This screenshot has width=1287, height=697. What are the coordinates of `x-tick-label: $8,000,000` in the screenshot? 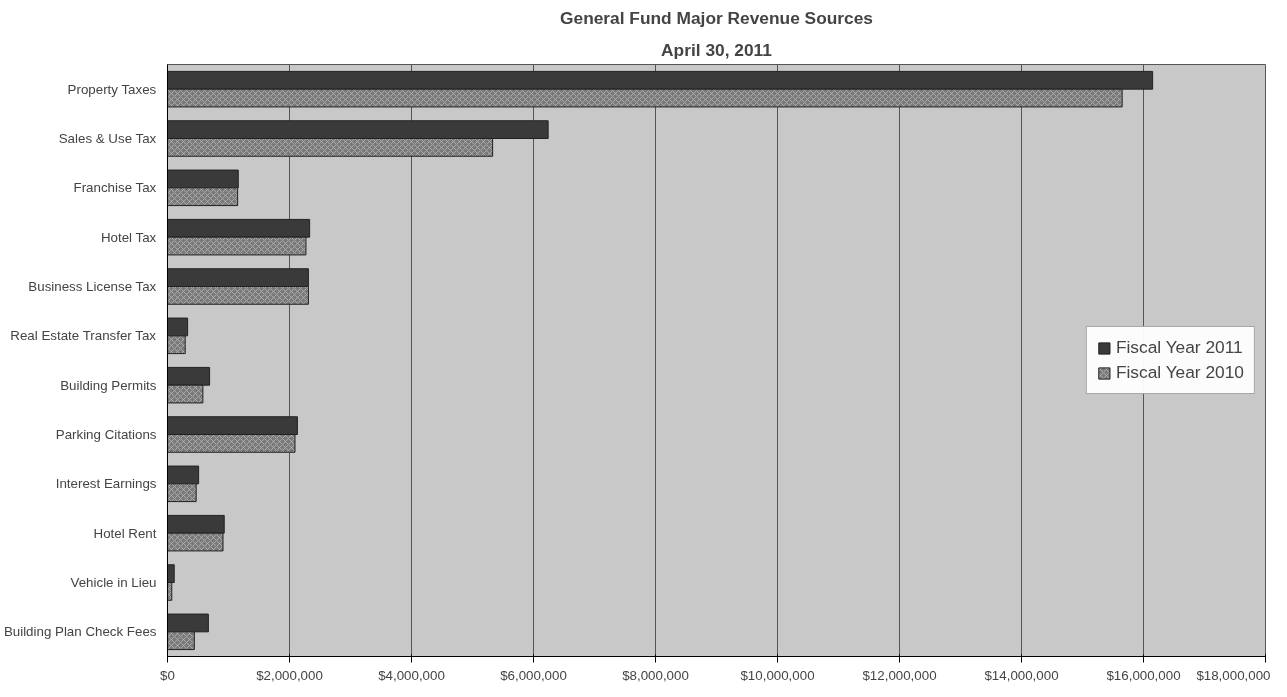 It's located at (655, 675).